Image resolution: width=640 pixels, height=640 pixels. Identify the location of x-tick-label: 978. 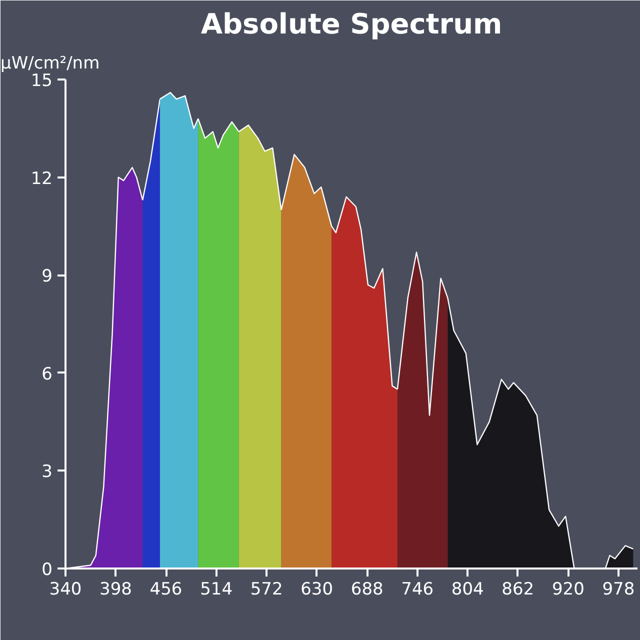
(618, 590).